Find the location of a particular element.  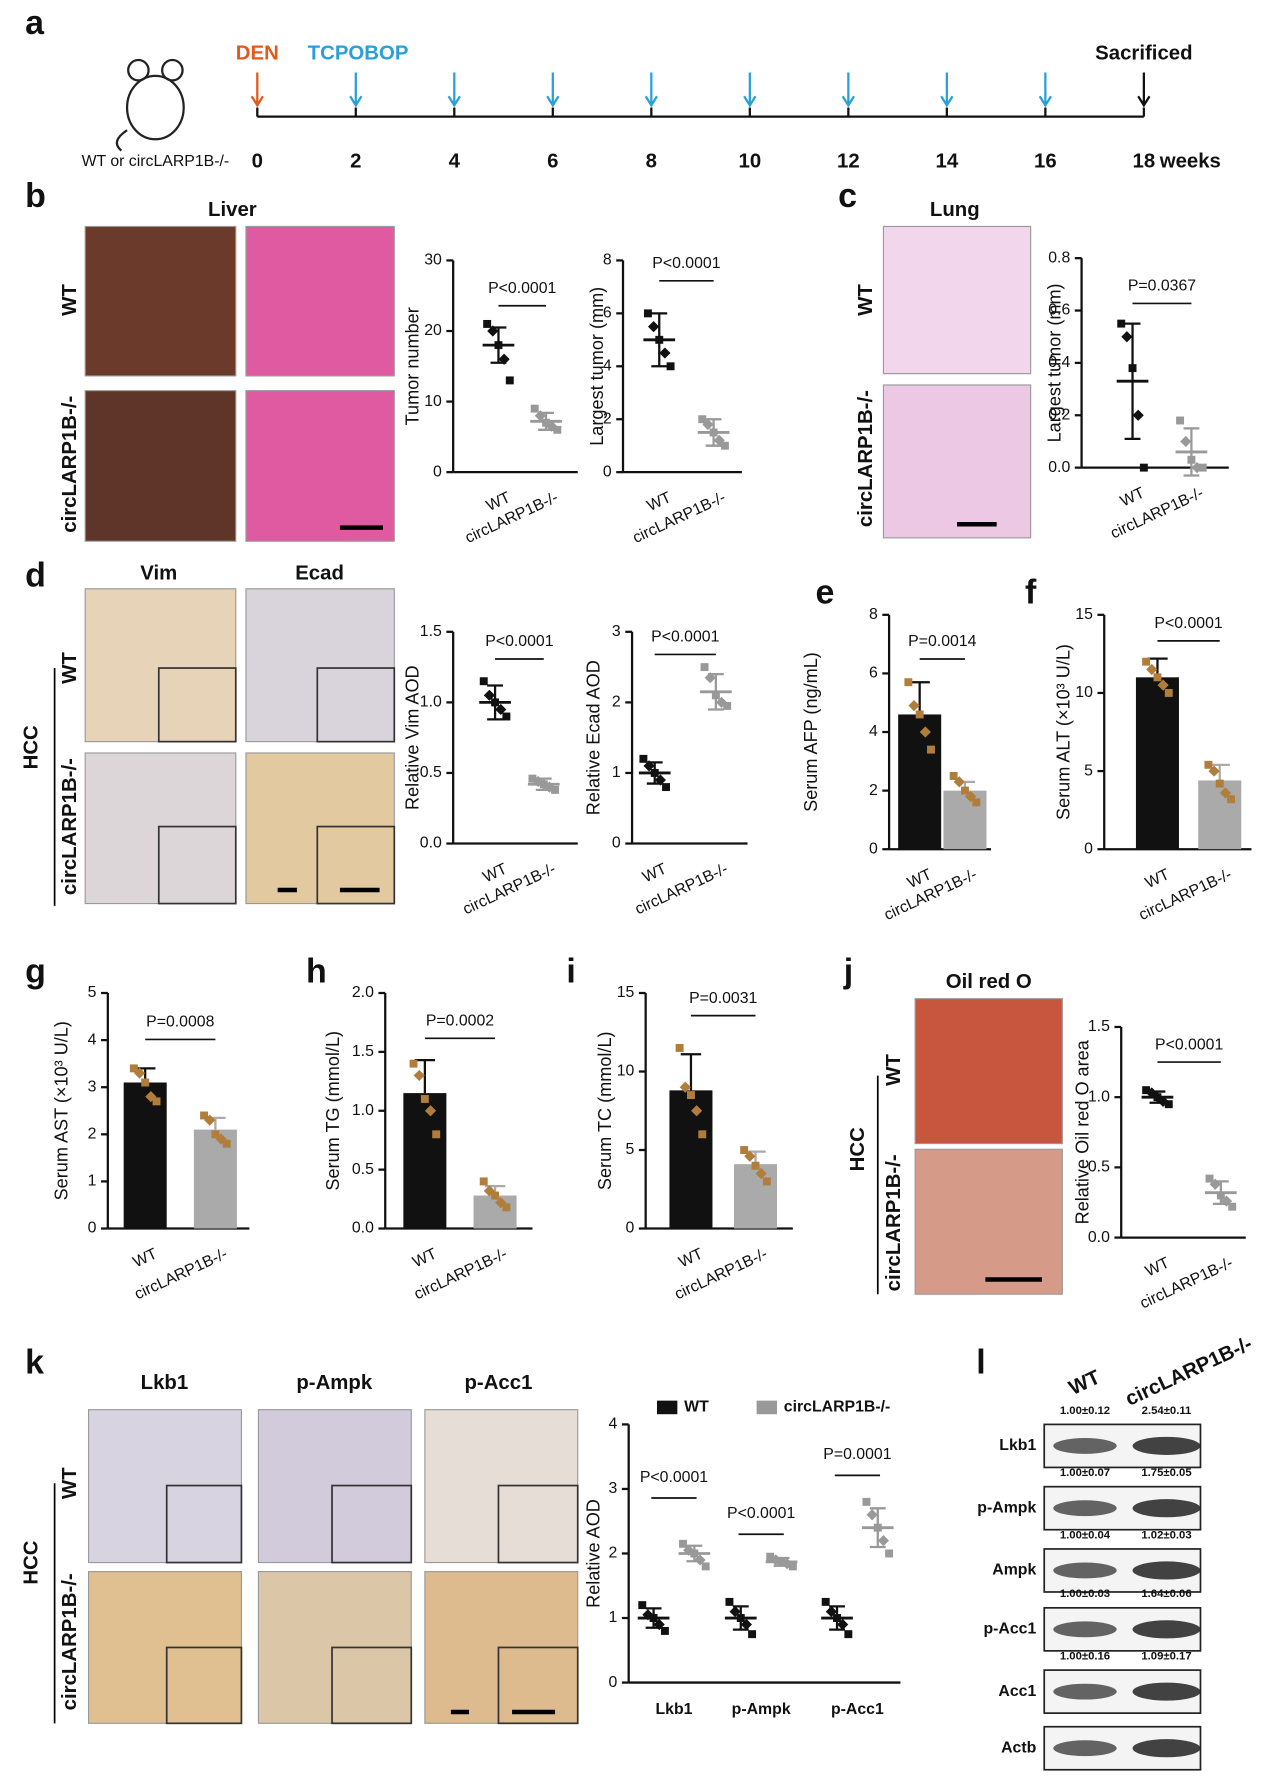

blot-row-label: Ampk is located at coordinates (1014, 1570).